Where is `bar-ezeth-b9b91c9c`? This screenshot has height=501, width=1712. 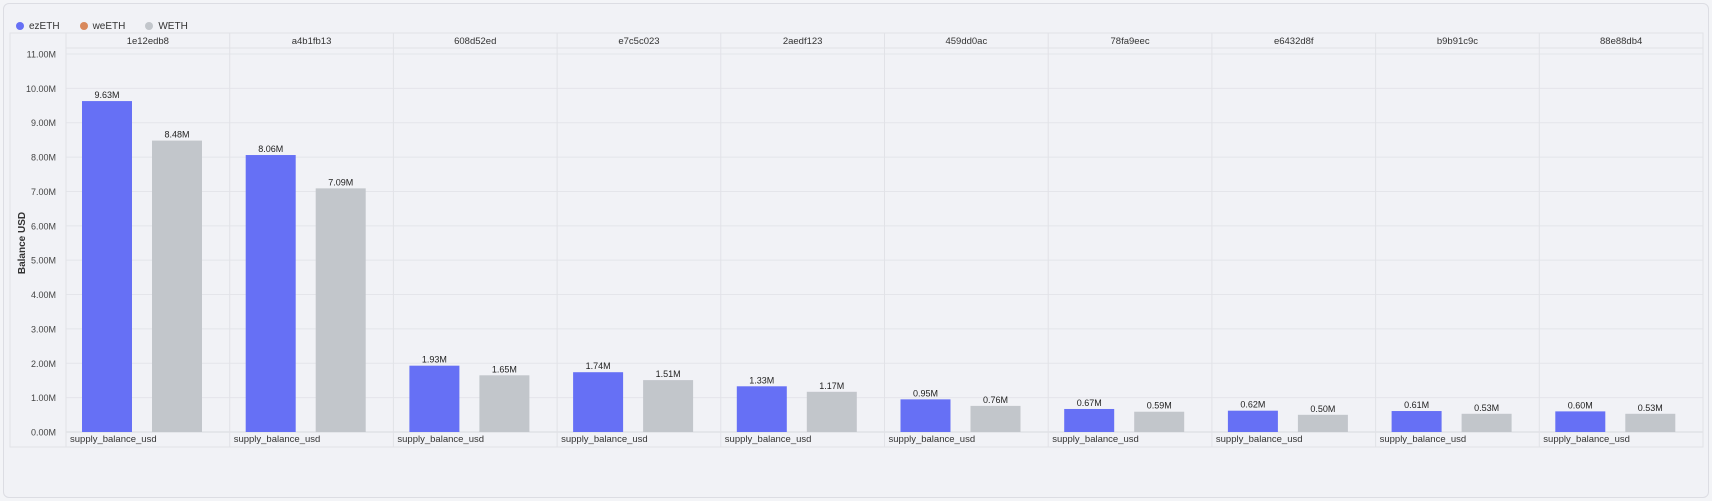
bar-ezeth-b9b91c9c is located at coordinates (1416, 421).